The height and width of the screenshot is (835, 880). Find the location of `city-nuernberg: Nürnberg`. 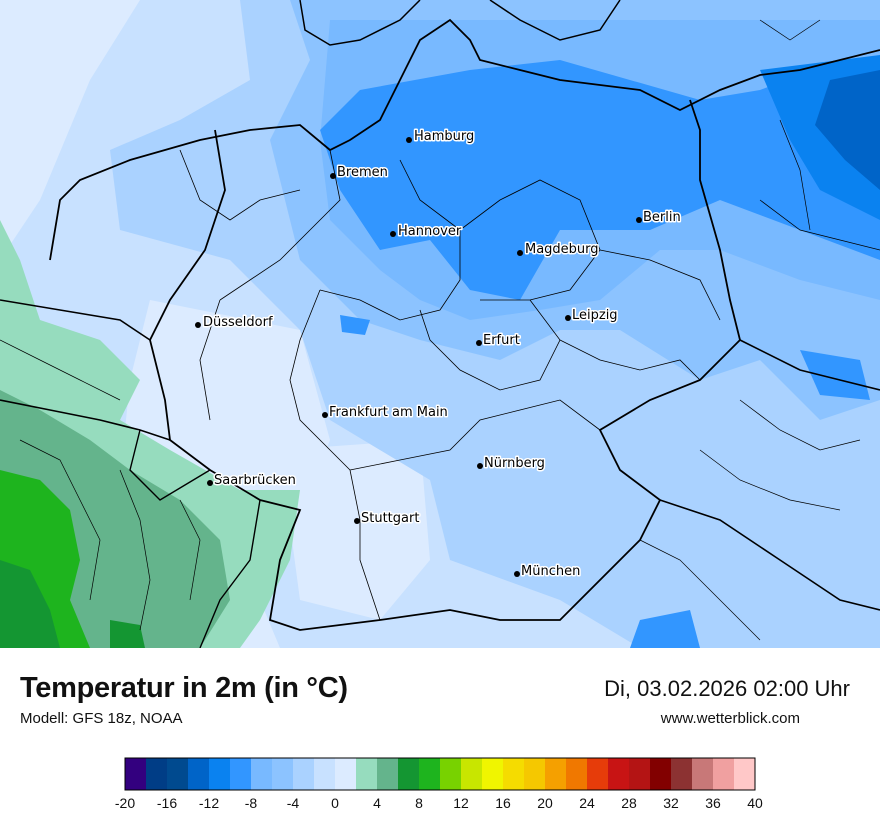

city-nuernberg: Nürnberg is located at coordinates (511, 464).